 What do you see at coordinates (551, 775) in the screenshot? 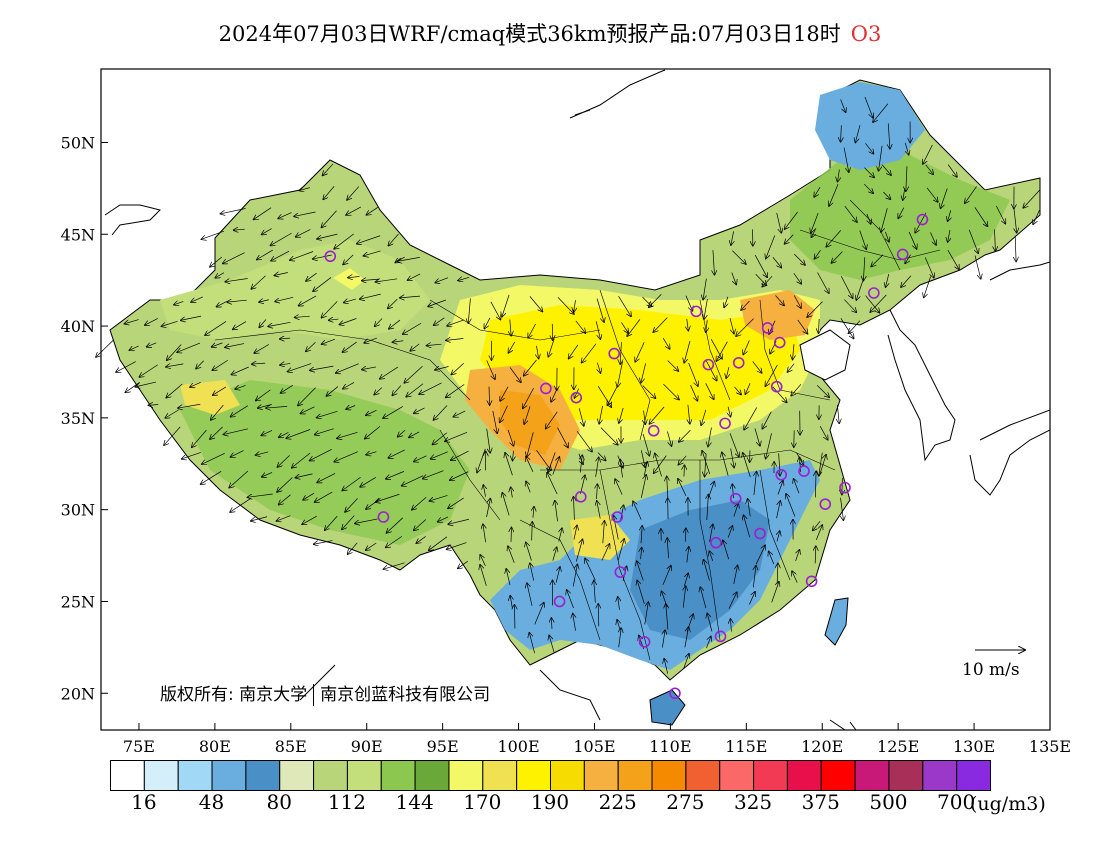
I see `color-legend-bar` at bounding box center [551, 775].